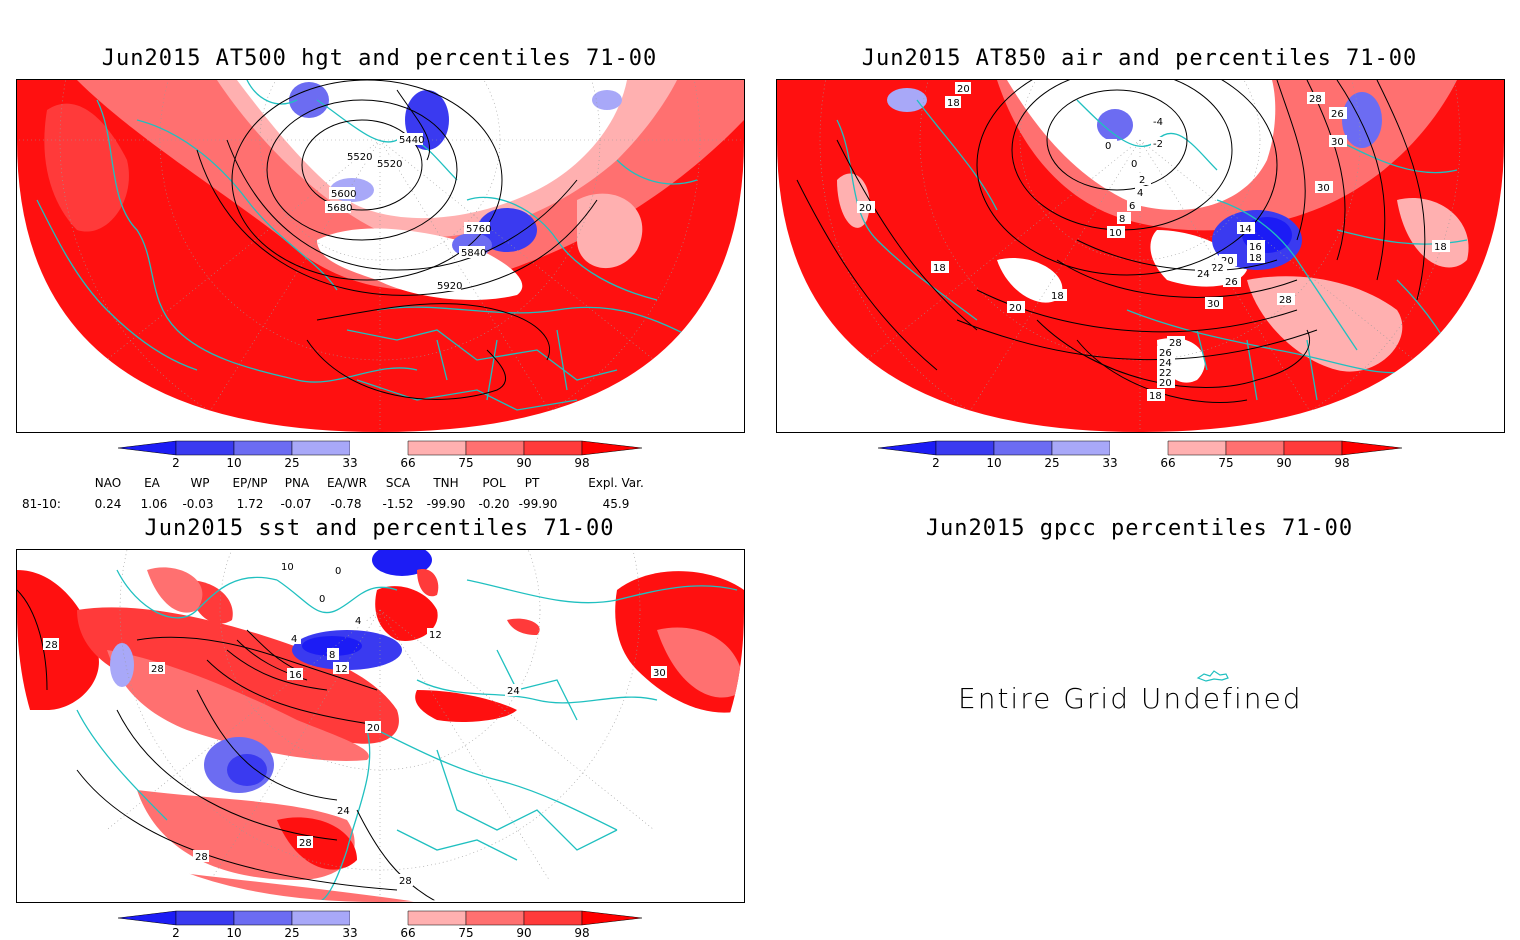 Image resolution: width=1520 pixels, height=940 pixels. Describe the element at coordinates (494, 483) in the screenshot. I see `index-header: POL` at that location.